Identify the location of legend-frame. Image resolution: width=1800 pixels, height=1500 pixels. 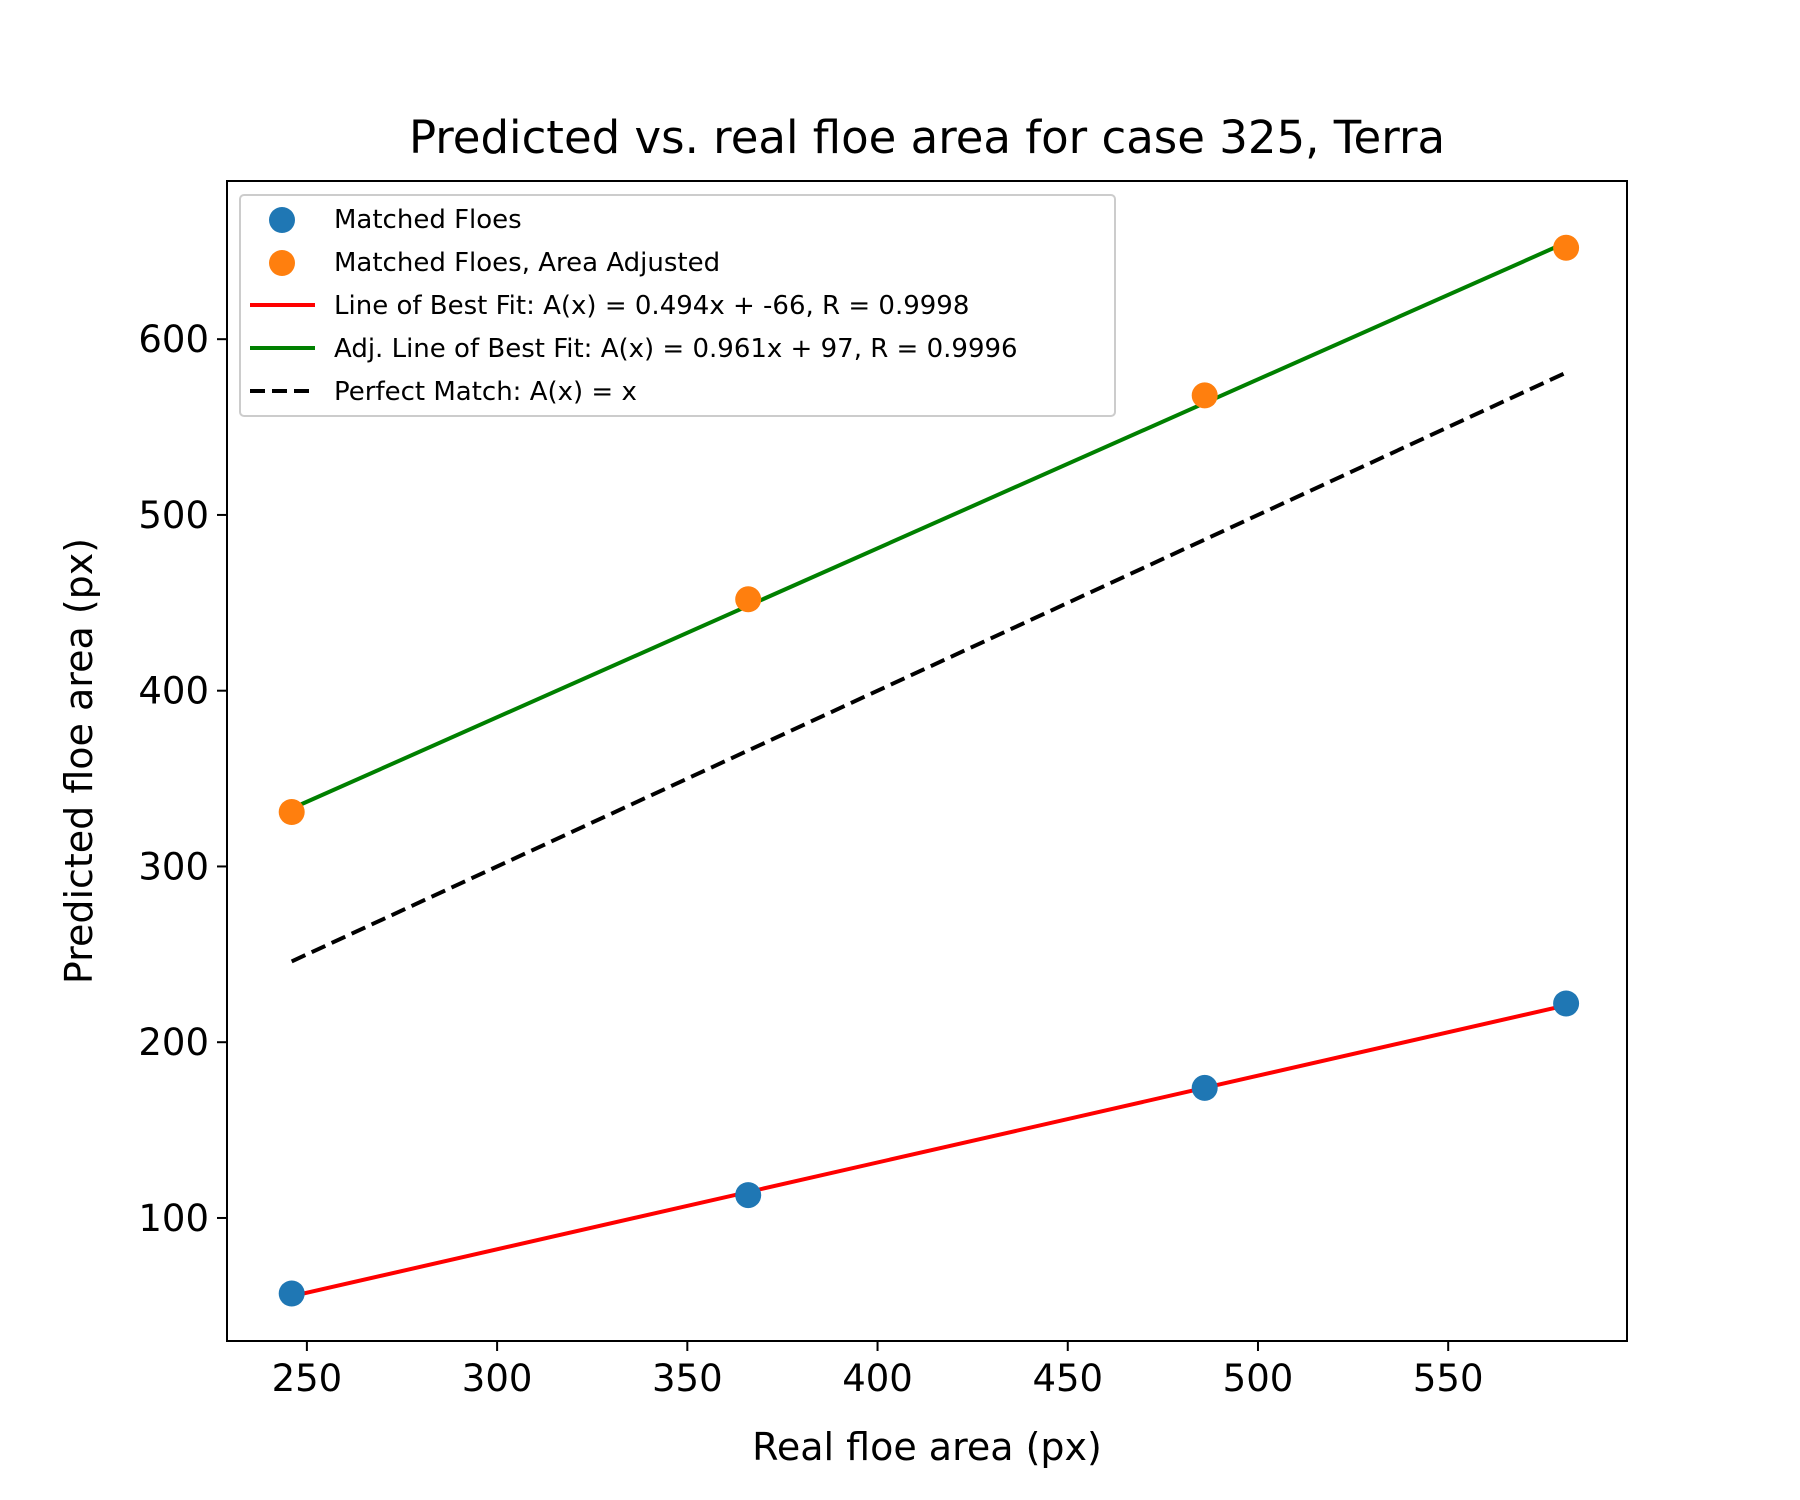
(677, 305).